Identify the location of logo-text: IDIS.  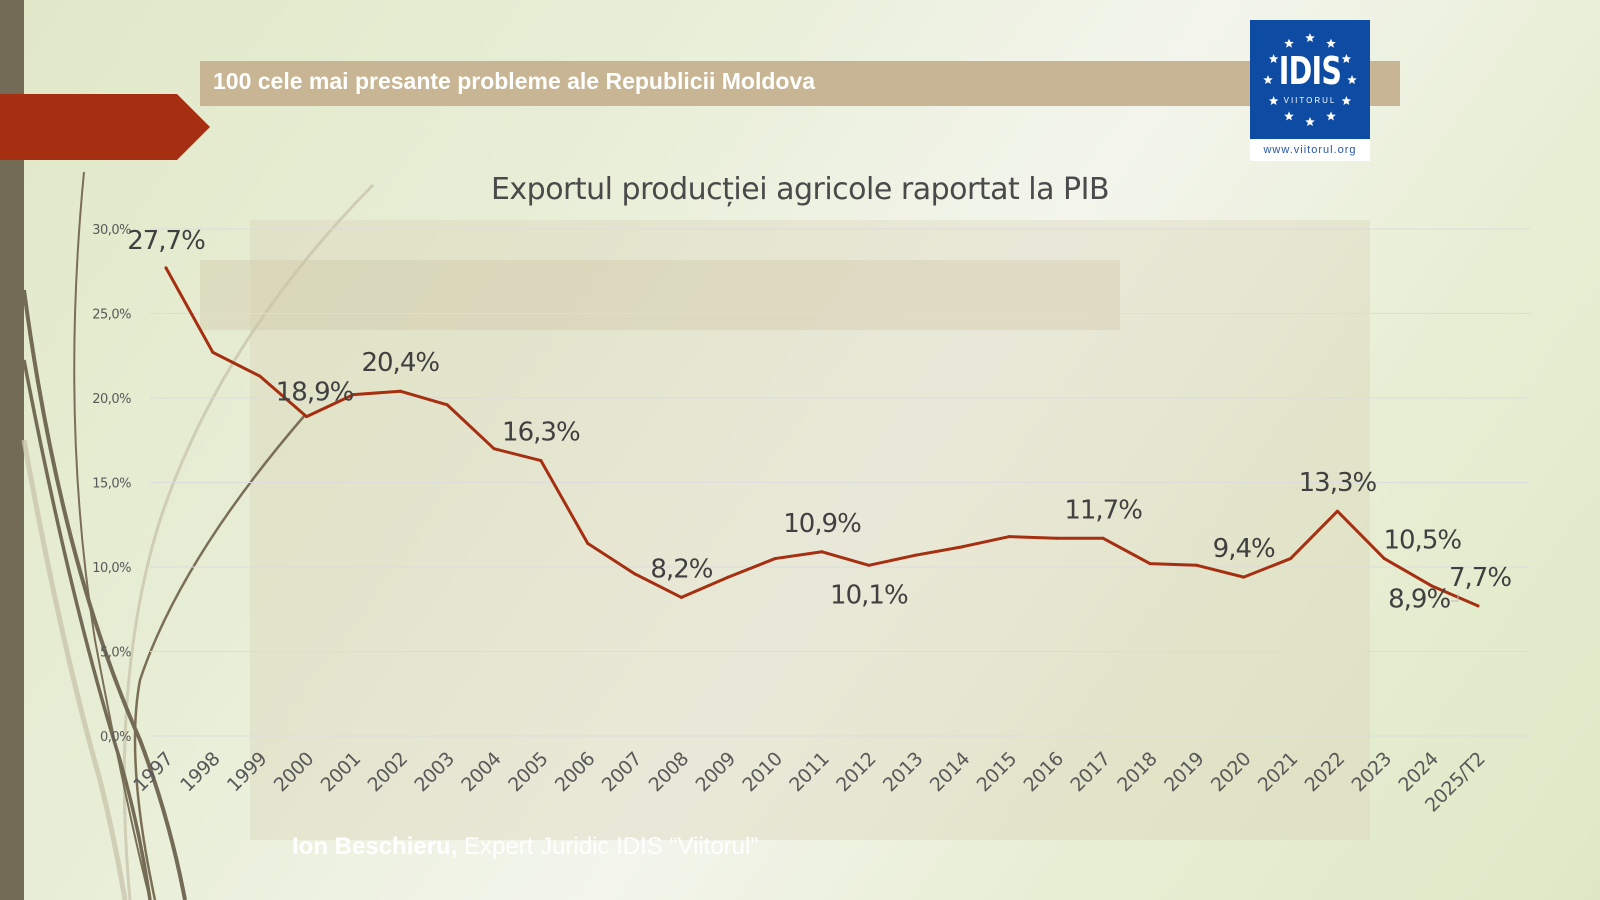
(1310, 71).